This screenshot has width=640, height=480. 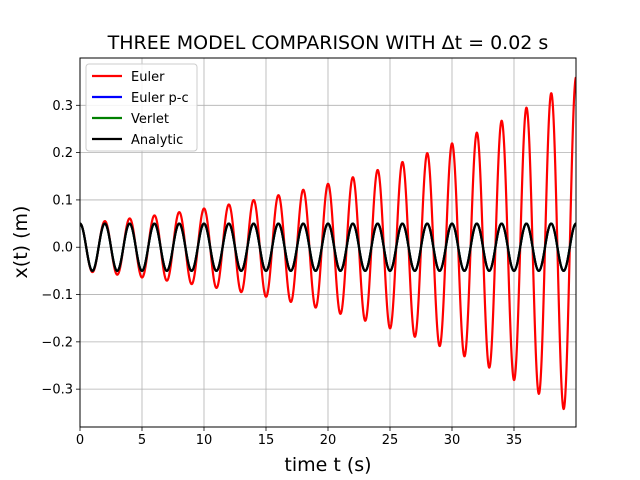 I want to click on y-tick-label: 0.0, so click(x=62, y=248).